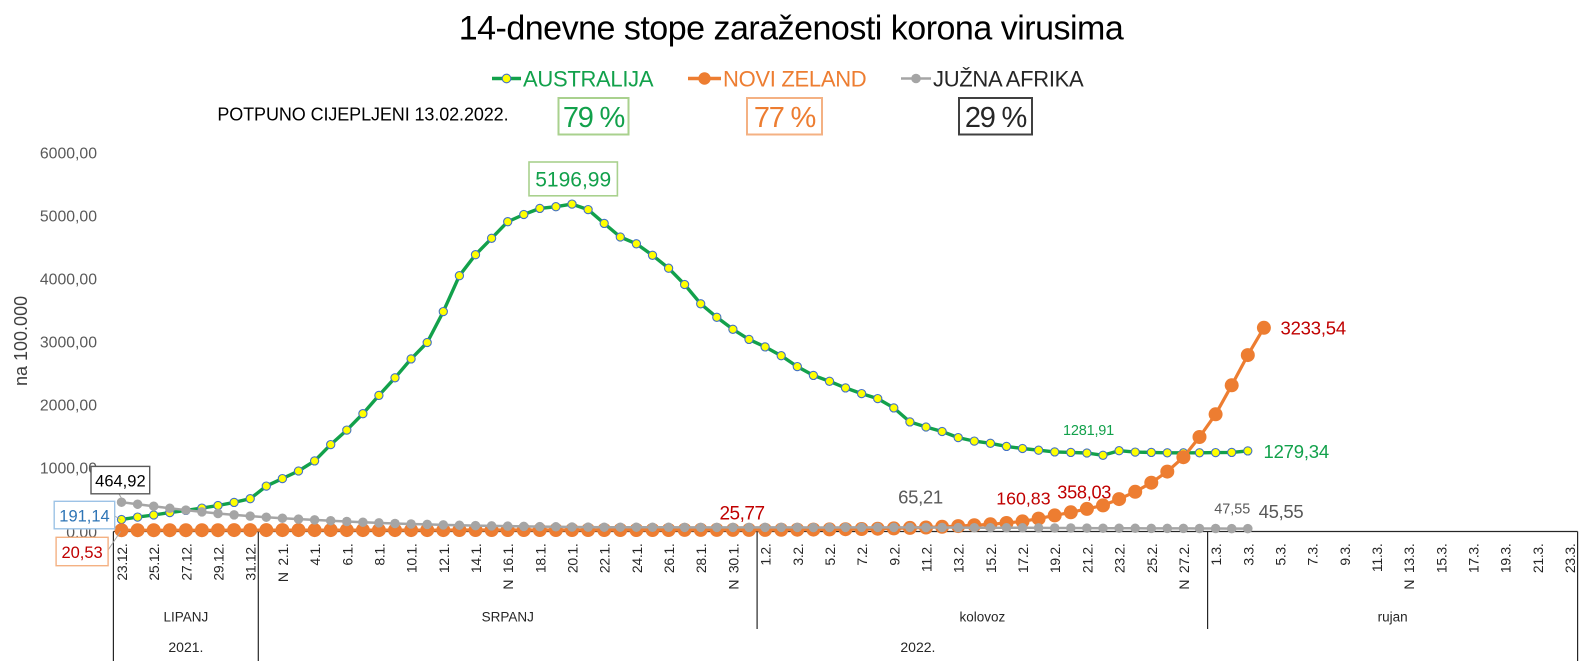  Describe the element at coordinates (1152, 559) in the screenshot. I see `svg-text: 25.2.` at that location.